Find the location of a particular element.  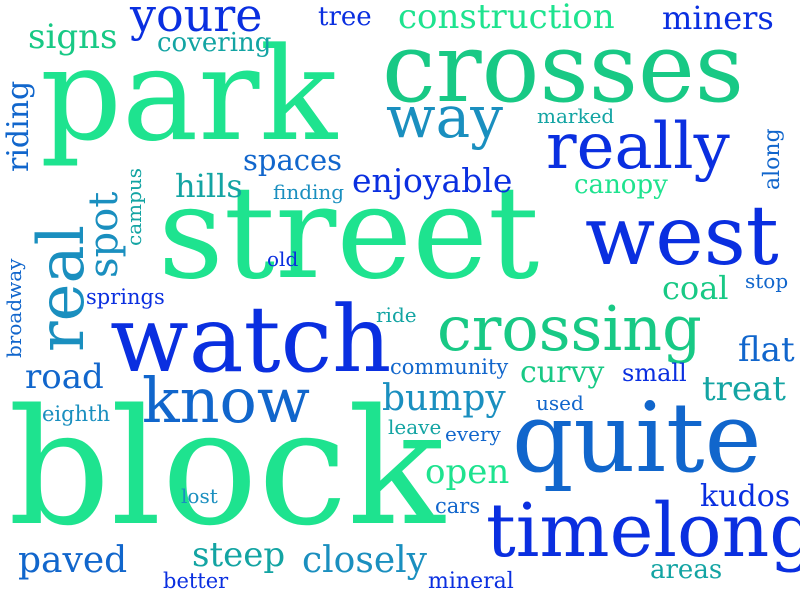

word-broadway: broadway is located at coordinates (14, 308).